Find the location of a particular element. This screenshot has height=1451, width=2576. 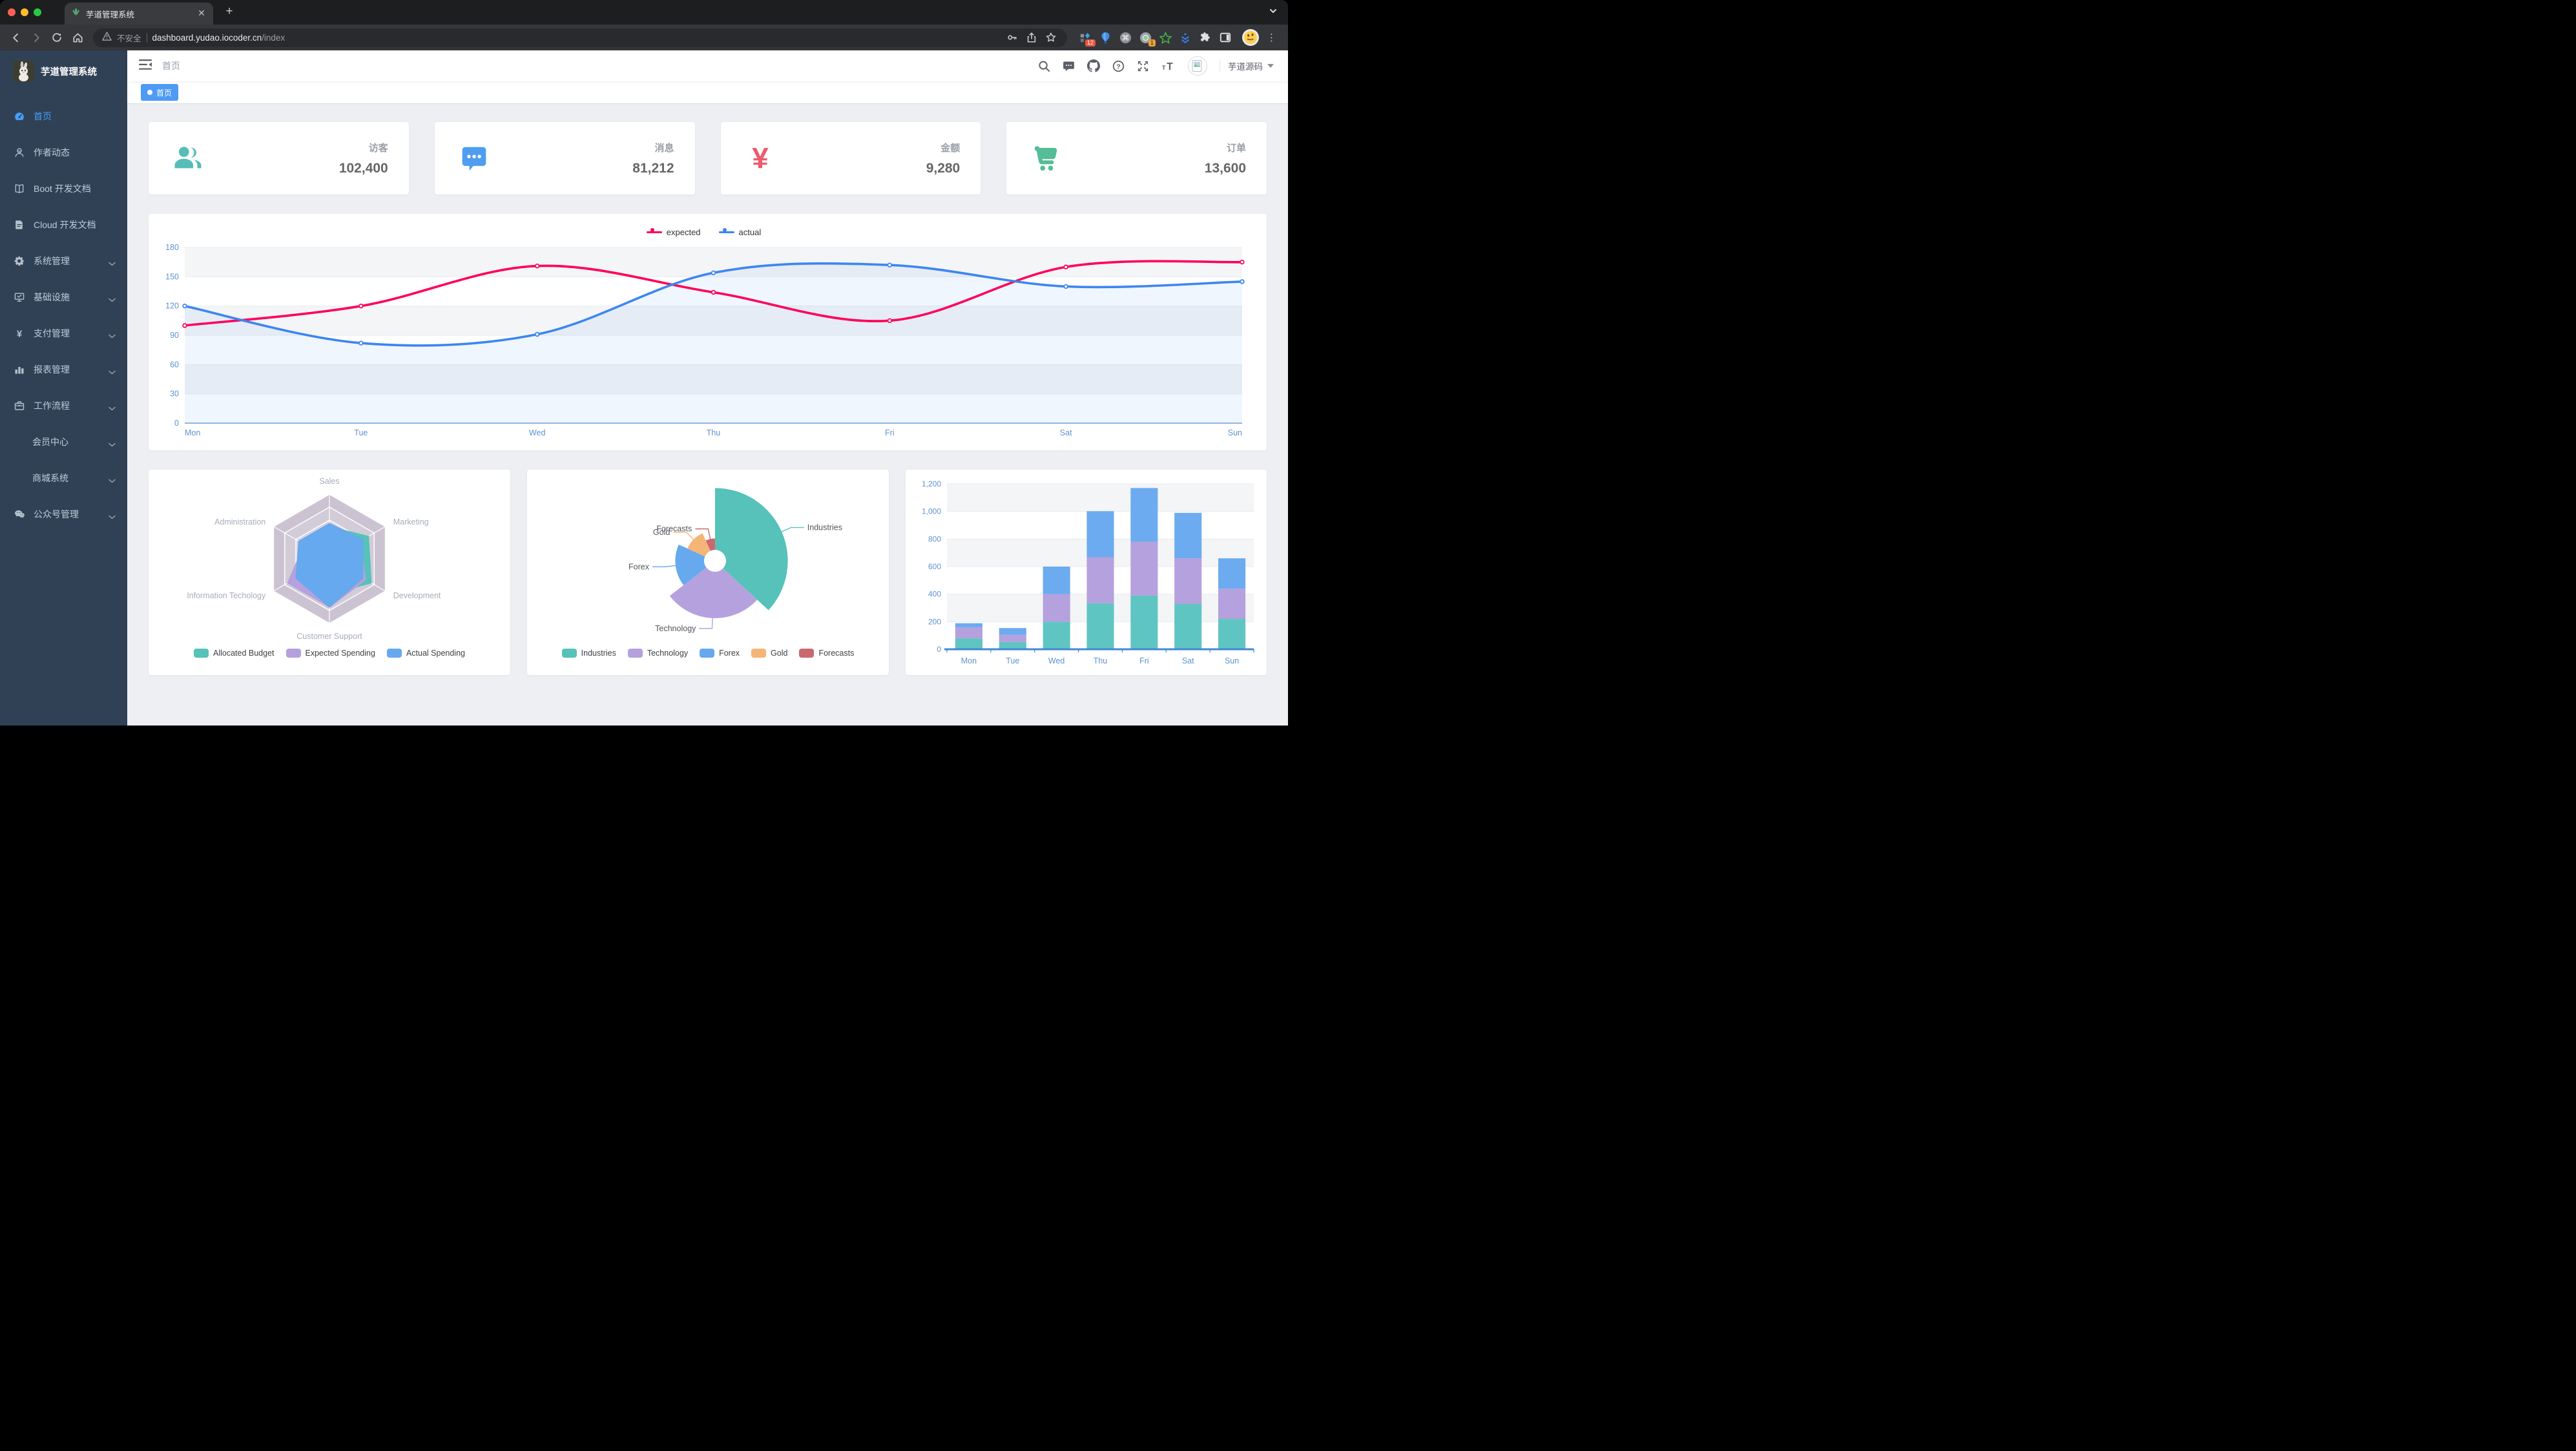

legend-item-actual: actual is located at coordinates (740, 232).